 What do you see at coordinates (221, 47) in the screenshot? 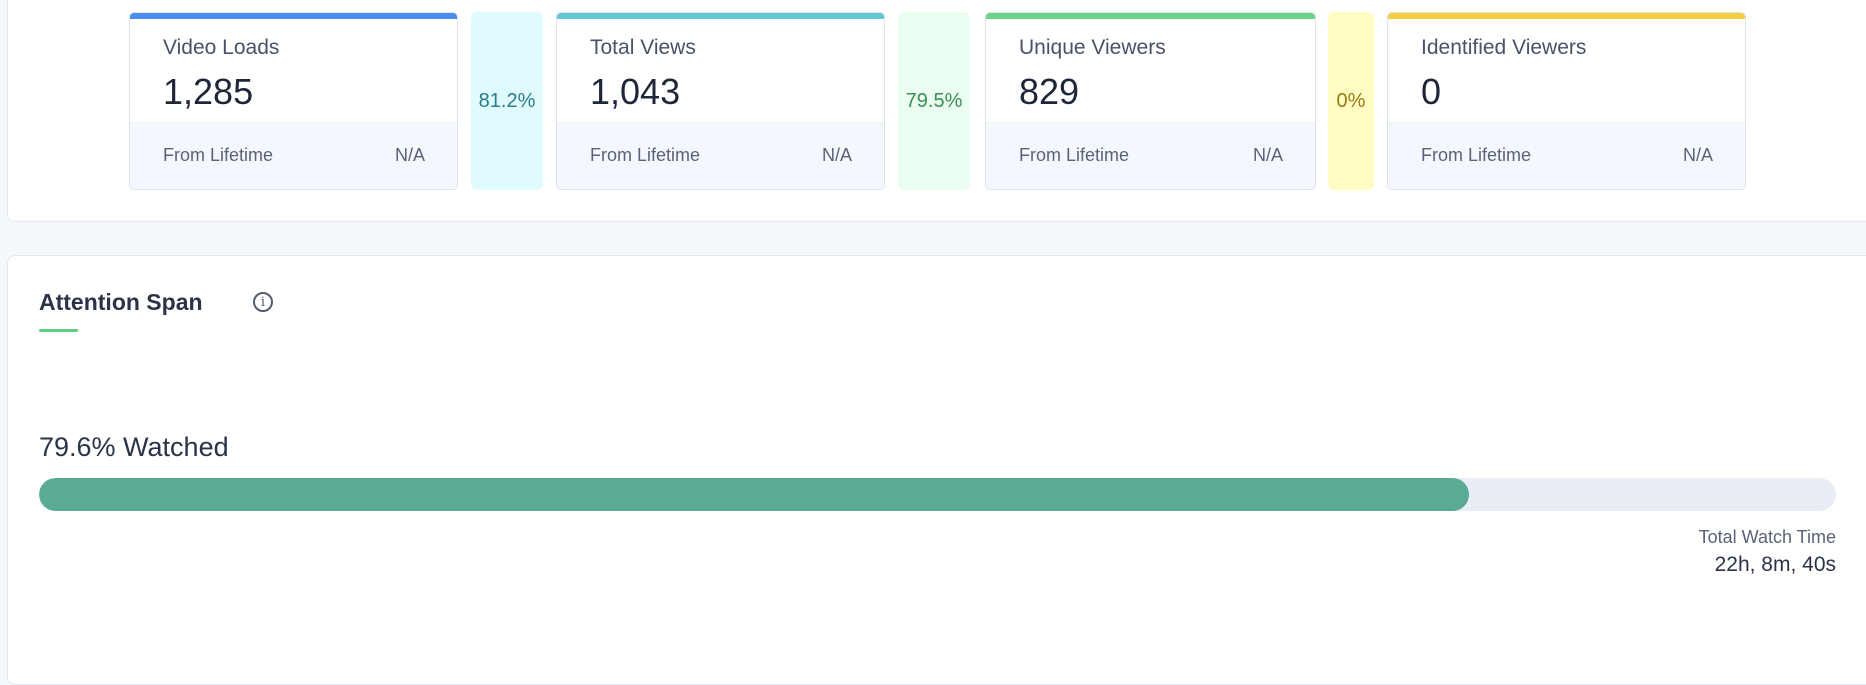
I see `stat-title: Video Loads` at bounding box center [221, 47].